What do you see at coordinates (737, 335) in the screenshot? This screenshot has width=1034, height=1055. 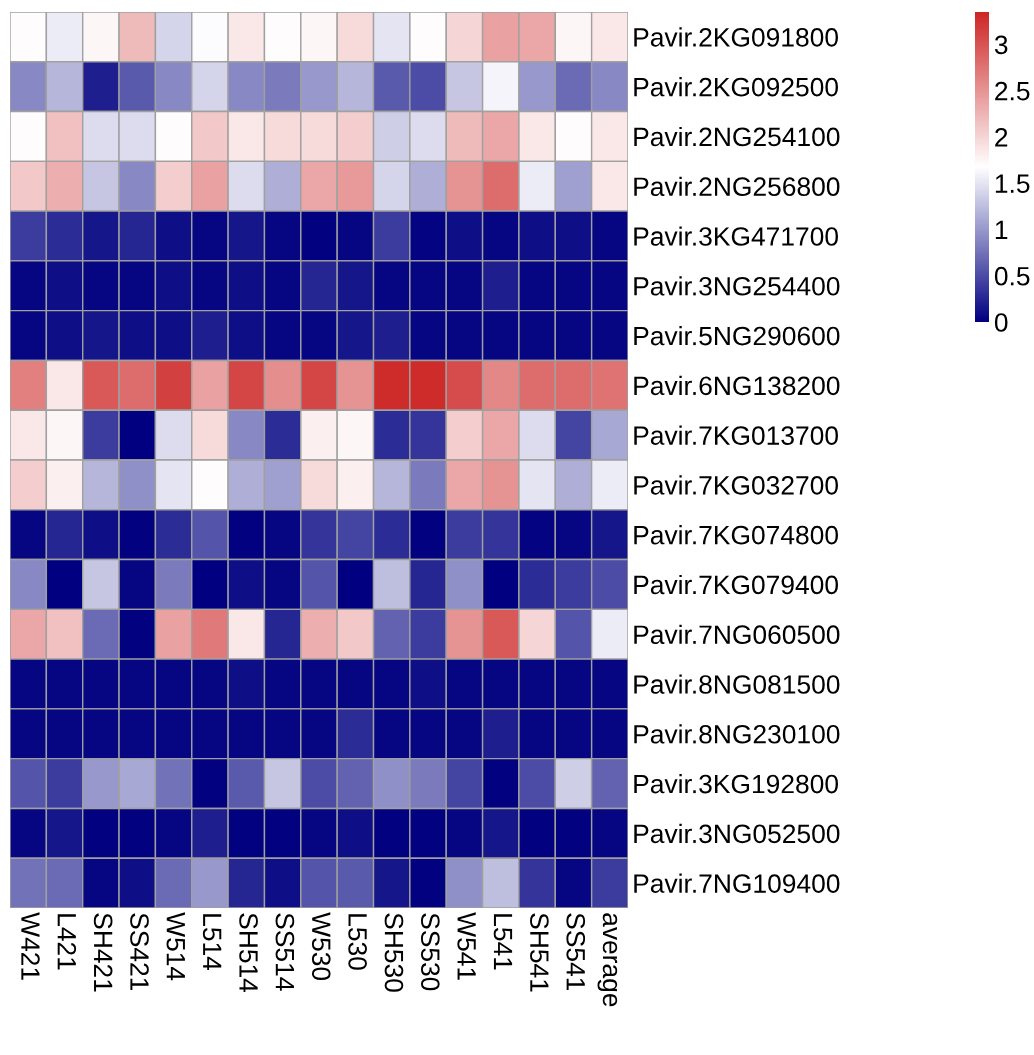 I see `y-tick-label: Pavir.5NG290600` at bounding box center [737, 335].